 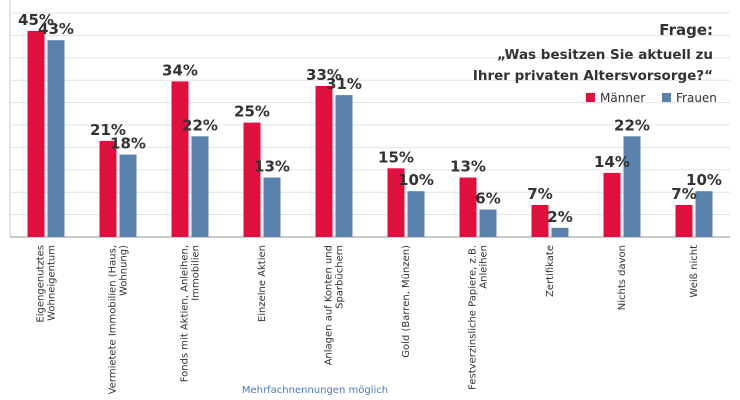 I want to click on category-label: Einzelne Aktien, so click(x=262, y=283).